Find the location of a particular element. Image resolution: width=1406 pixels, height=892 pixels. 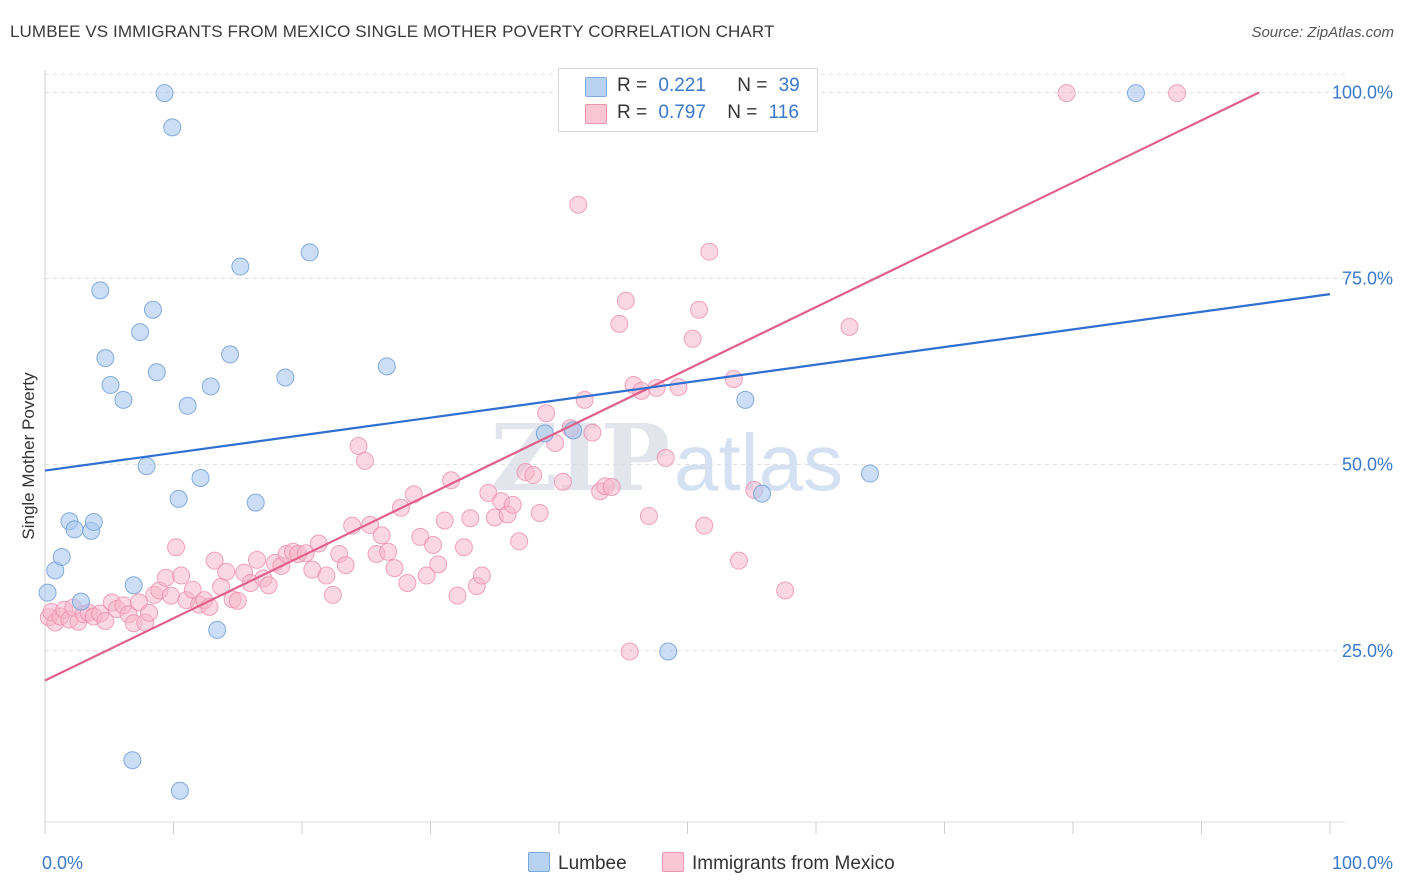

y-tick-label: 75.0% is located at coordinates (1367, 278).